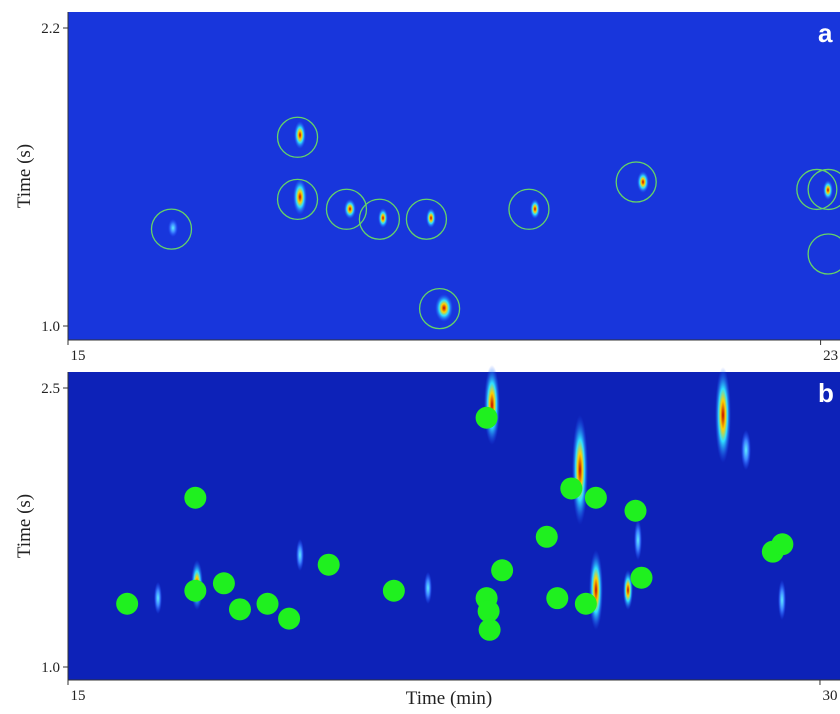 This screenshot has height=714, width=840. What do you see at coordinates (830, 356) in the screenshot?
I see `x-tick-label: 23` at bounding box center [830, 356].